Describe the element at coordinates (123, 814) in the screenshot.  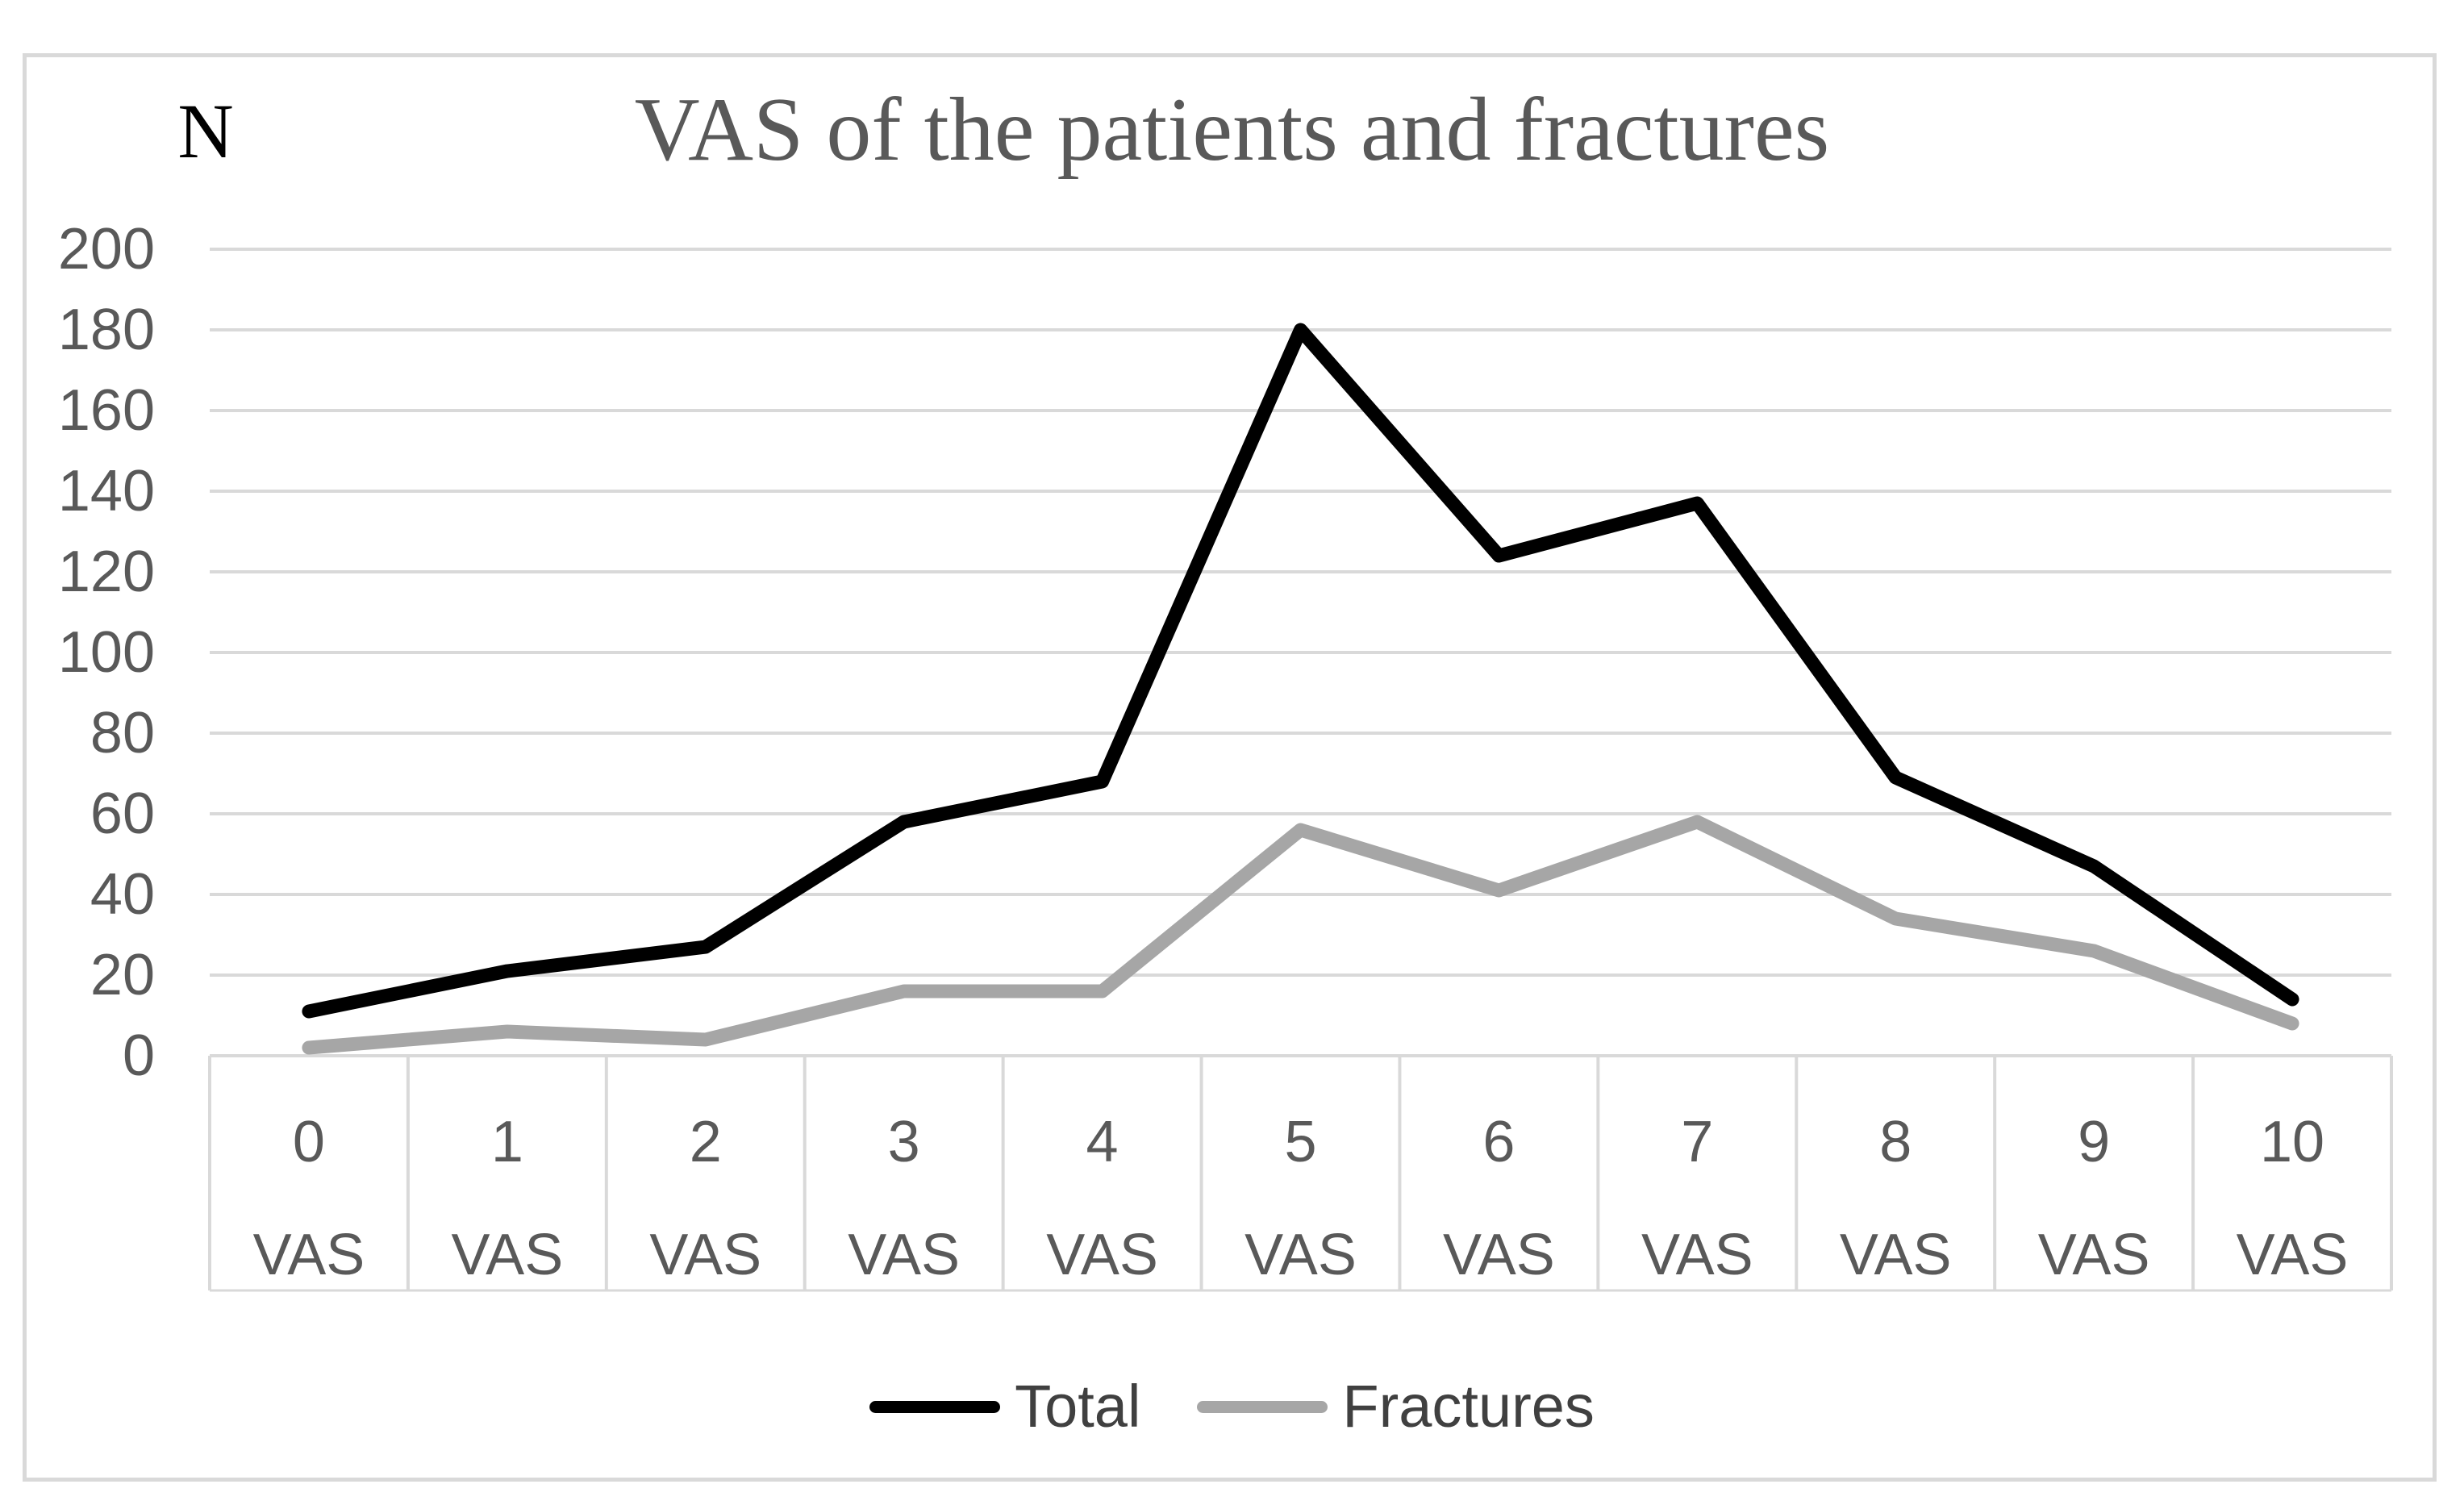
I see `y-tick-label: 60` at that location.